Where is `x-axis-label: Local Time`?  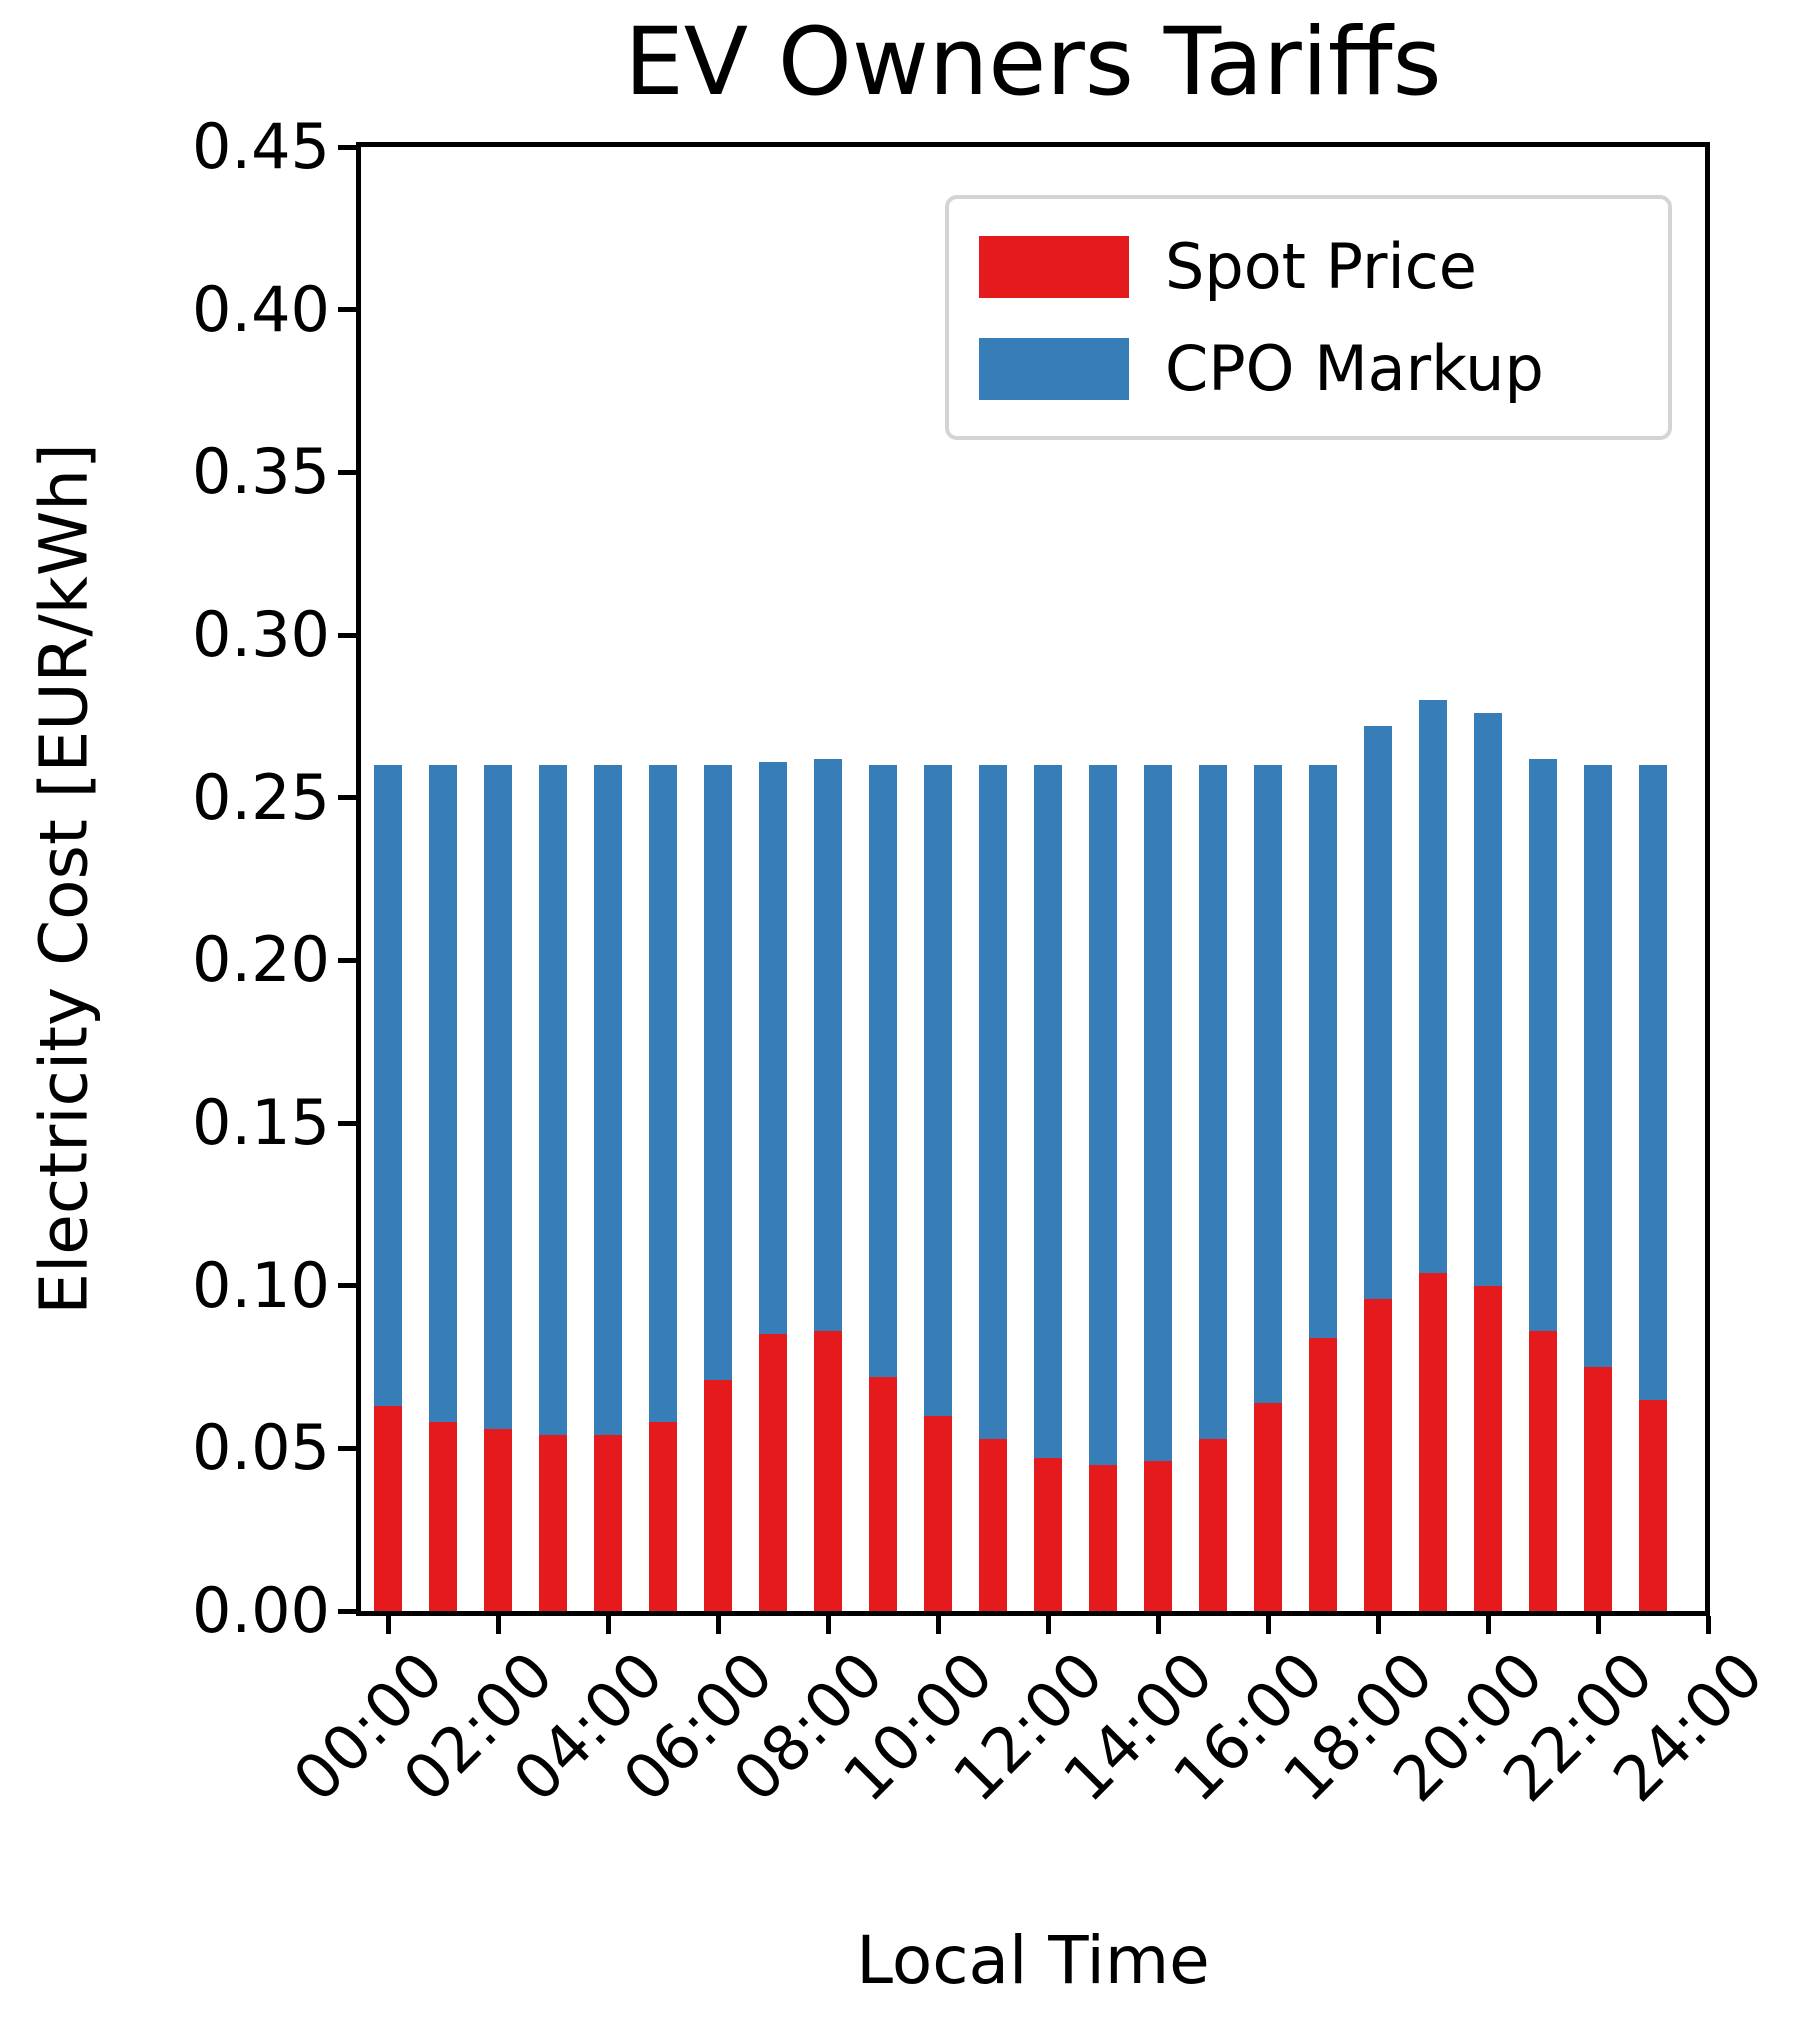
x-axis-label: Local Time is located at coordinates (1033, 1960).